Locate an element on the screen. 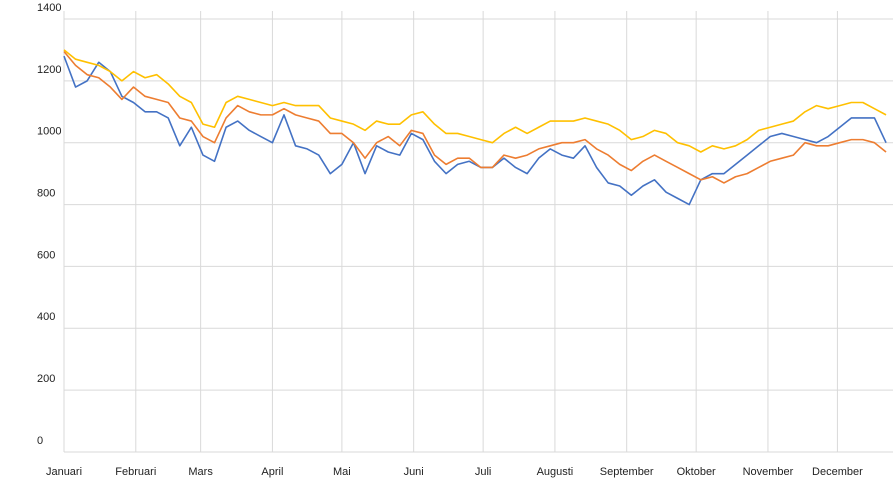 The height and width of the screenshot is (479, 893). y-tick-label: 600 is located at coordinates (46, 255).